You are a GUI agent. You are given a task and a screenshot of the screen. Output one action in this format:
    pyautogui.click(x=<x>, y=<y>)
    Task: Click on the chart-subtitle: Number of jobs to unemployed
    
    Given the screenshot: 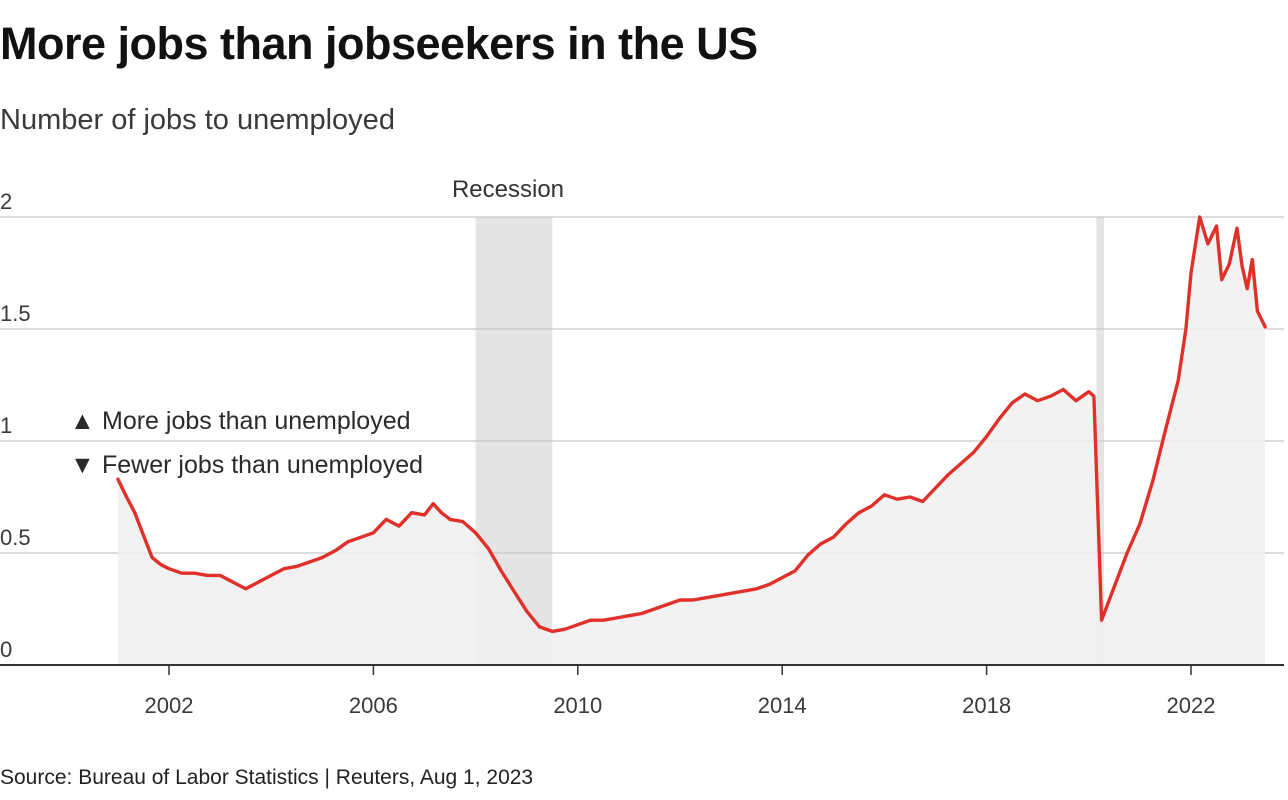 What is the action you would take?
    pyautogui.click(x=197, y=120)
    